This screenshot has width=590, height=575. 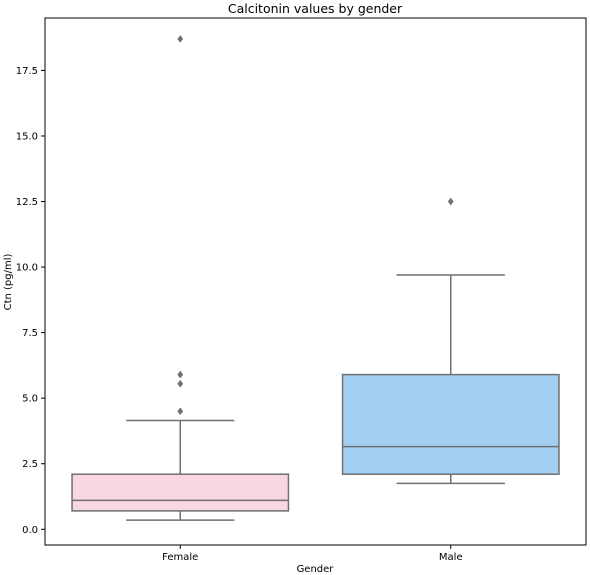 I want to click on x-tick-label: Female, so click(x=180, y=557).